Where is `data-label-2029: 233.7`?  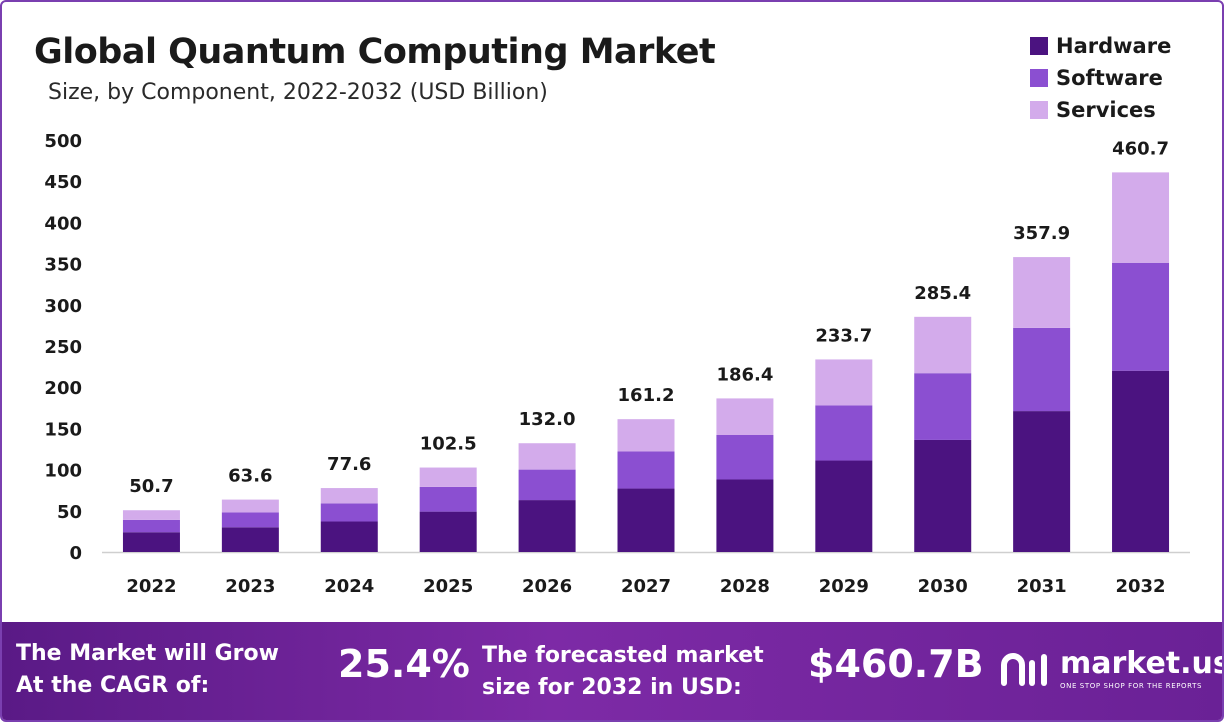
data-label-2029: 233.7 is located at coordinates (843, 335).